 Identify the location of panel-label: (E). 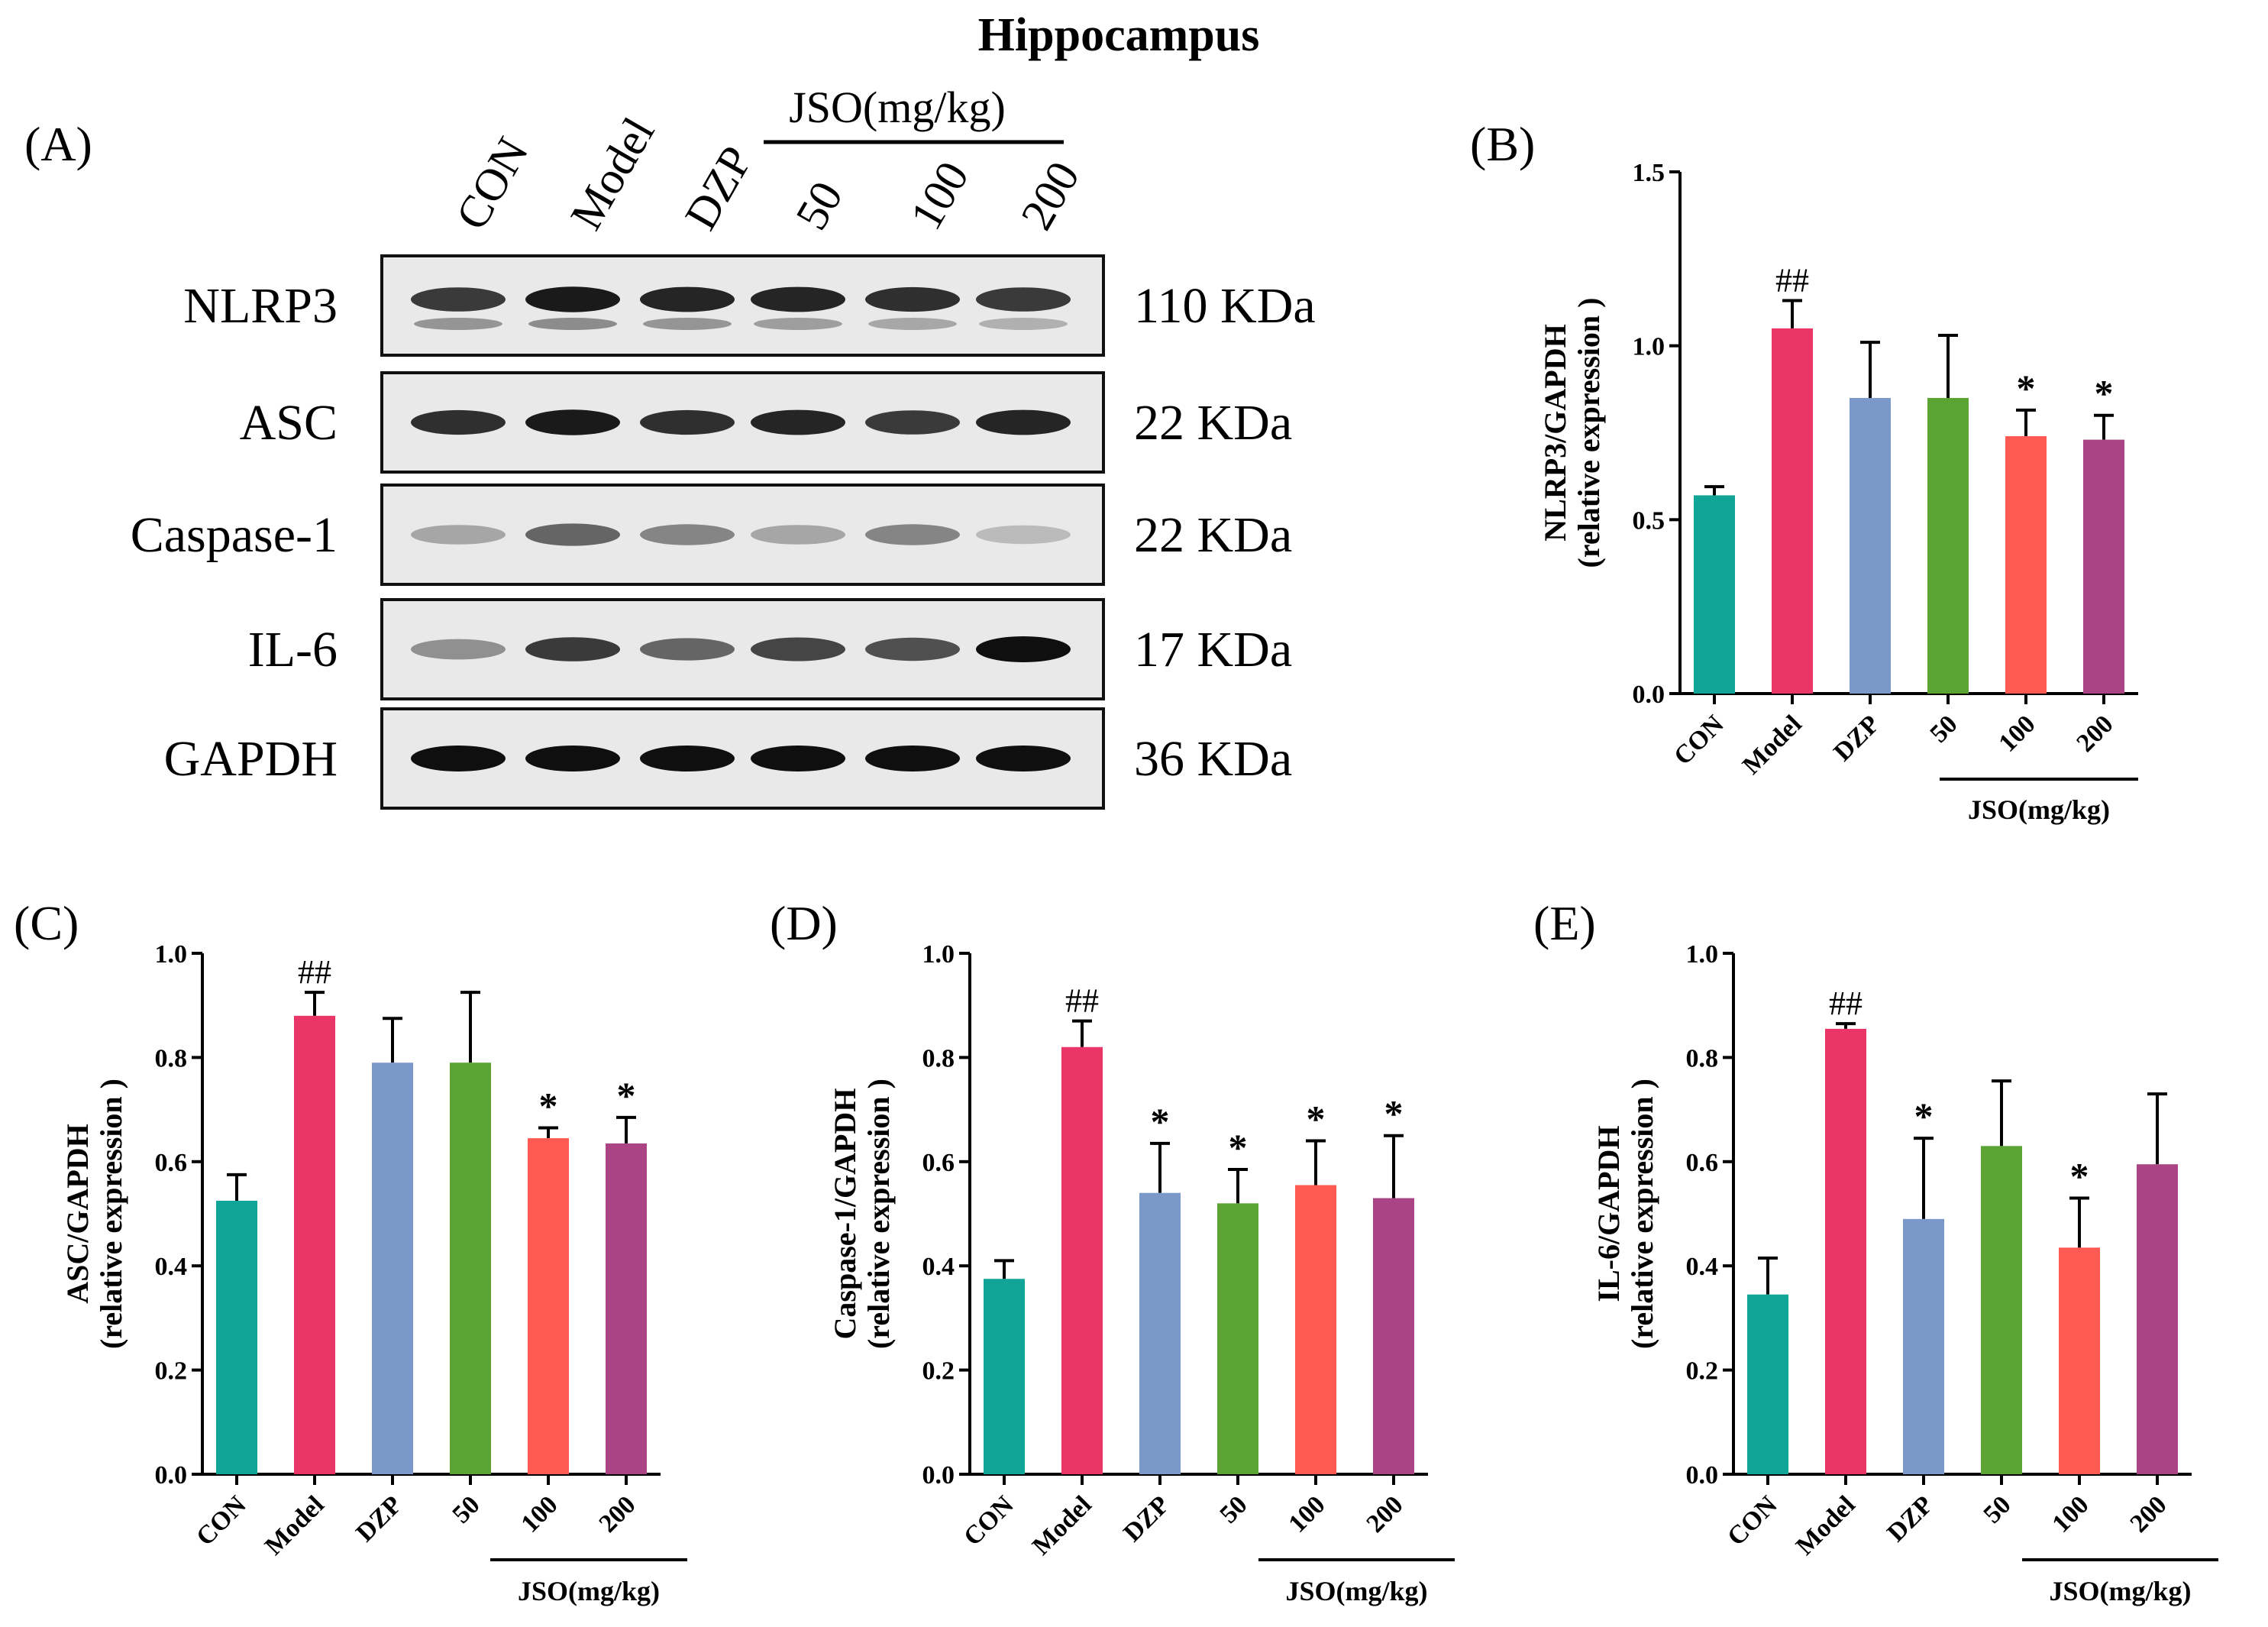
(1564, 923).